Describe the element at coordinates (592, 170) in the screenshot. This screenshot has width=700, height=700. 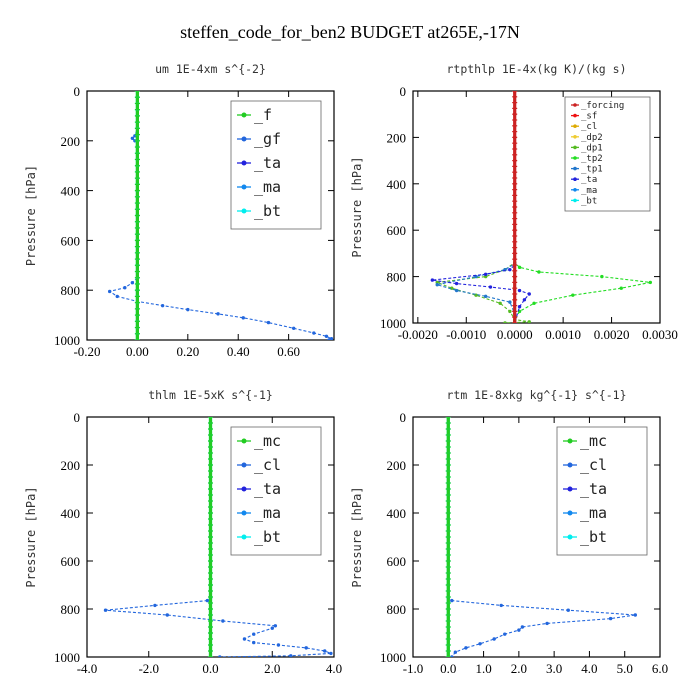
I see `legend-label: _tp1` at that location.